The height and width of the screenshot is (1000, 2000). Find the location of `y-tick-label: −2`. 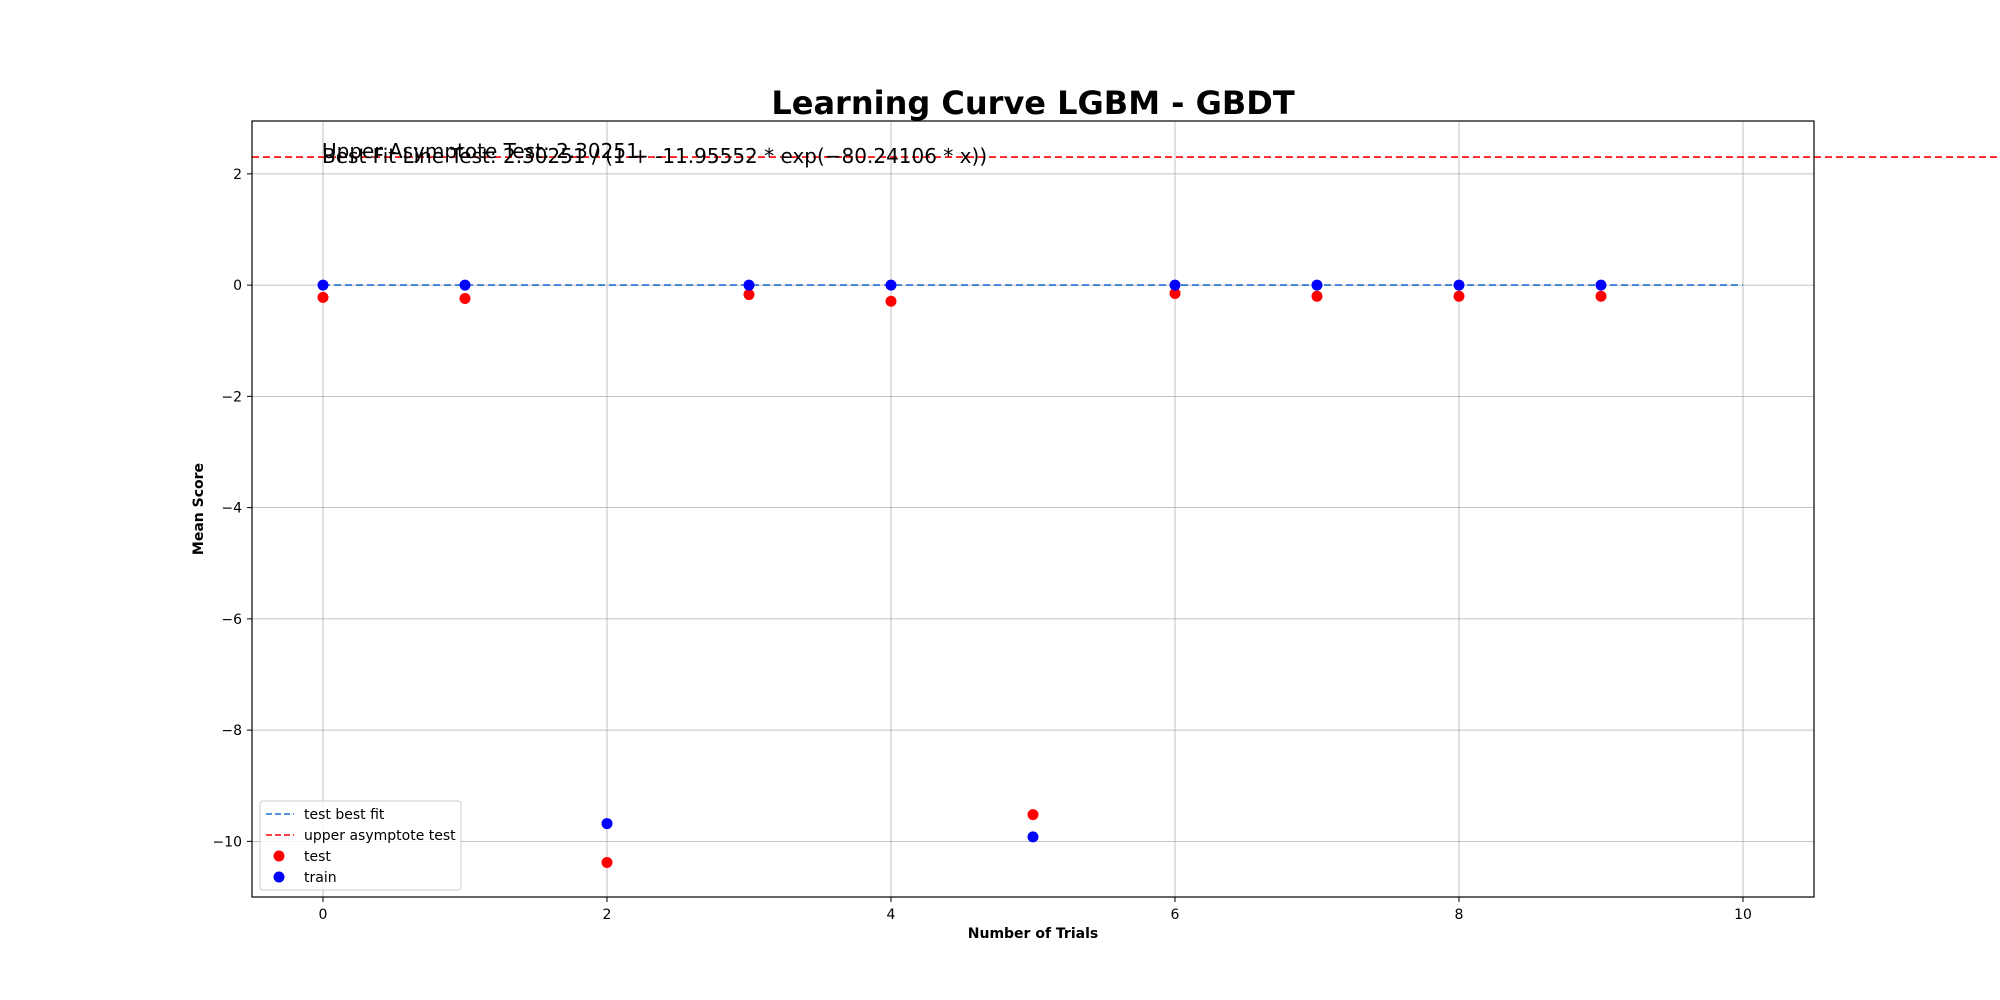

y-tick-label: −2 is located at coordinates (231, 397).